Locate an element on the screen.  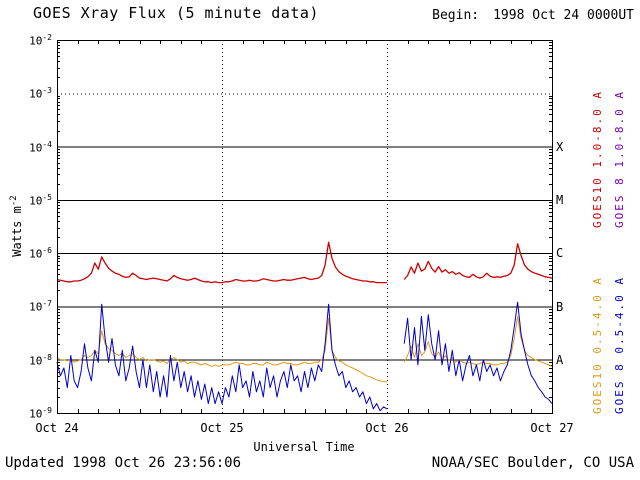
legend-goes10-long: GOES10 1.0-8.0 A is located at coordinates (597, 159).